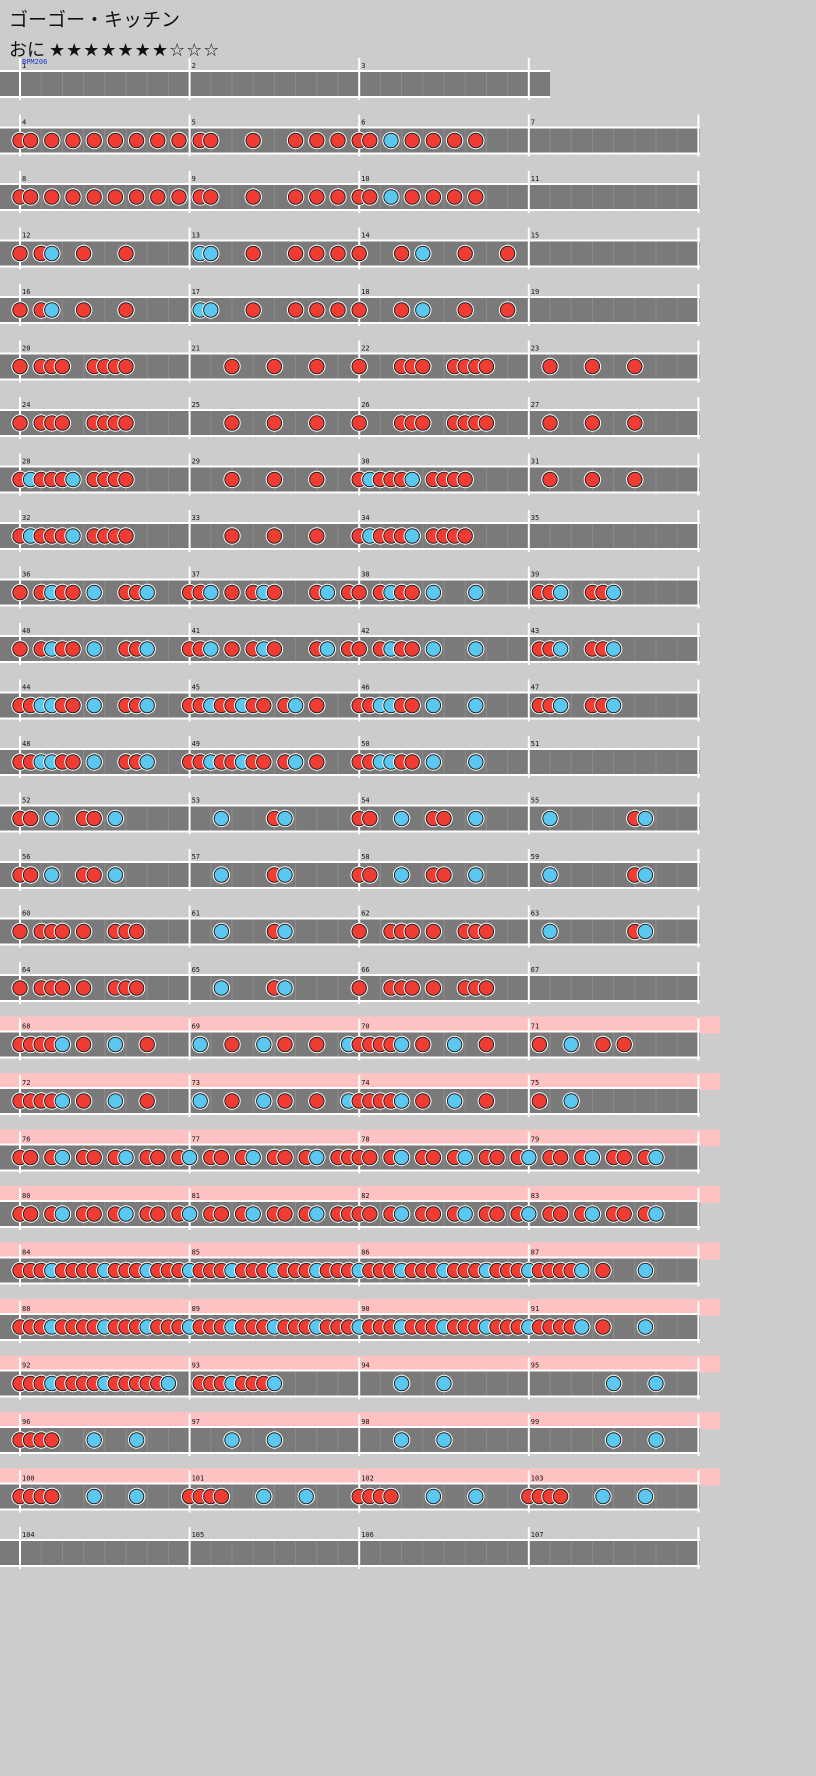  Describe the element at coordinates (95, 20) in the screenshot. I see `song-title: ゴーゴー・キッチン` at that location.